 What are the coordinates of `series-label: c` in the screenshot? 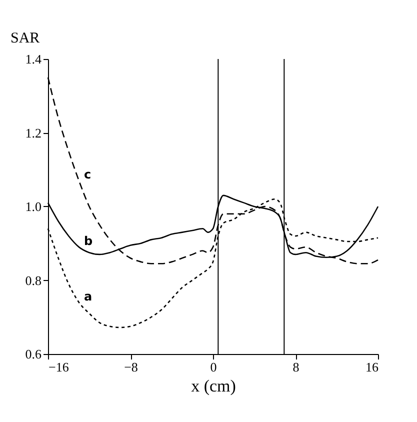 It's located at (88, 175).